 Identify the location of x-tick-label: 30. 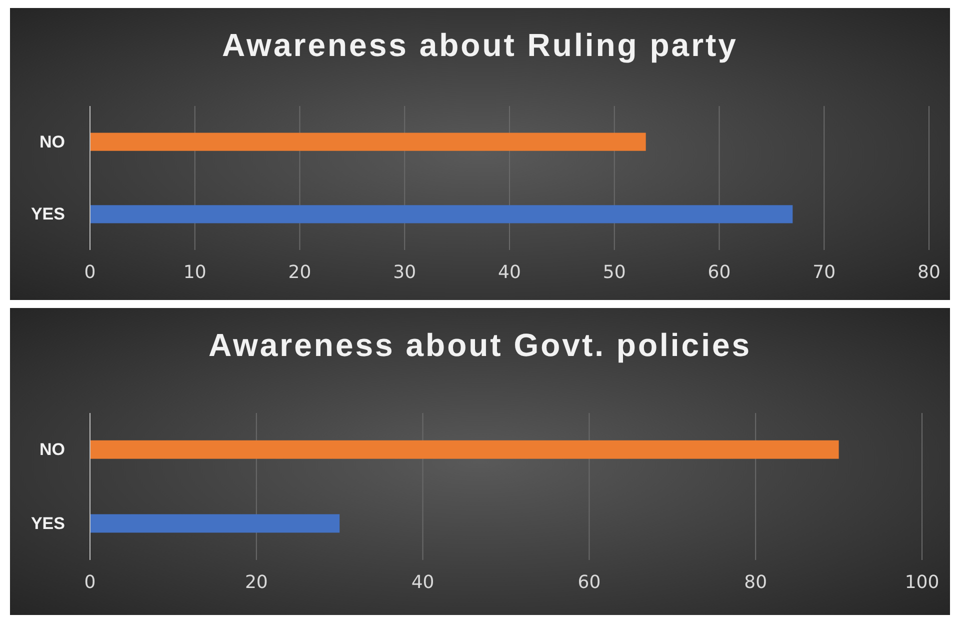
(404, 272).